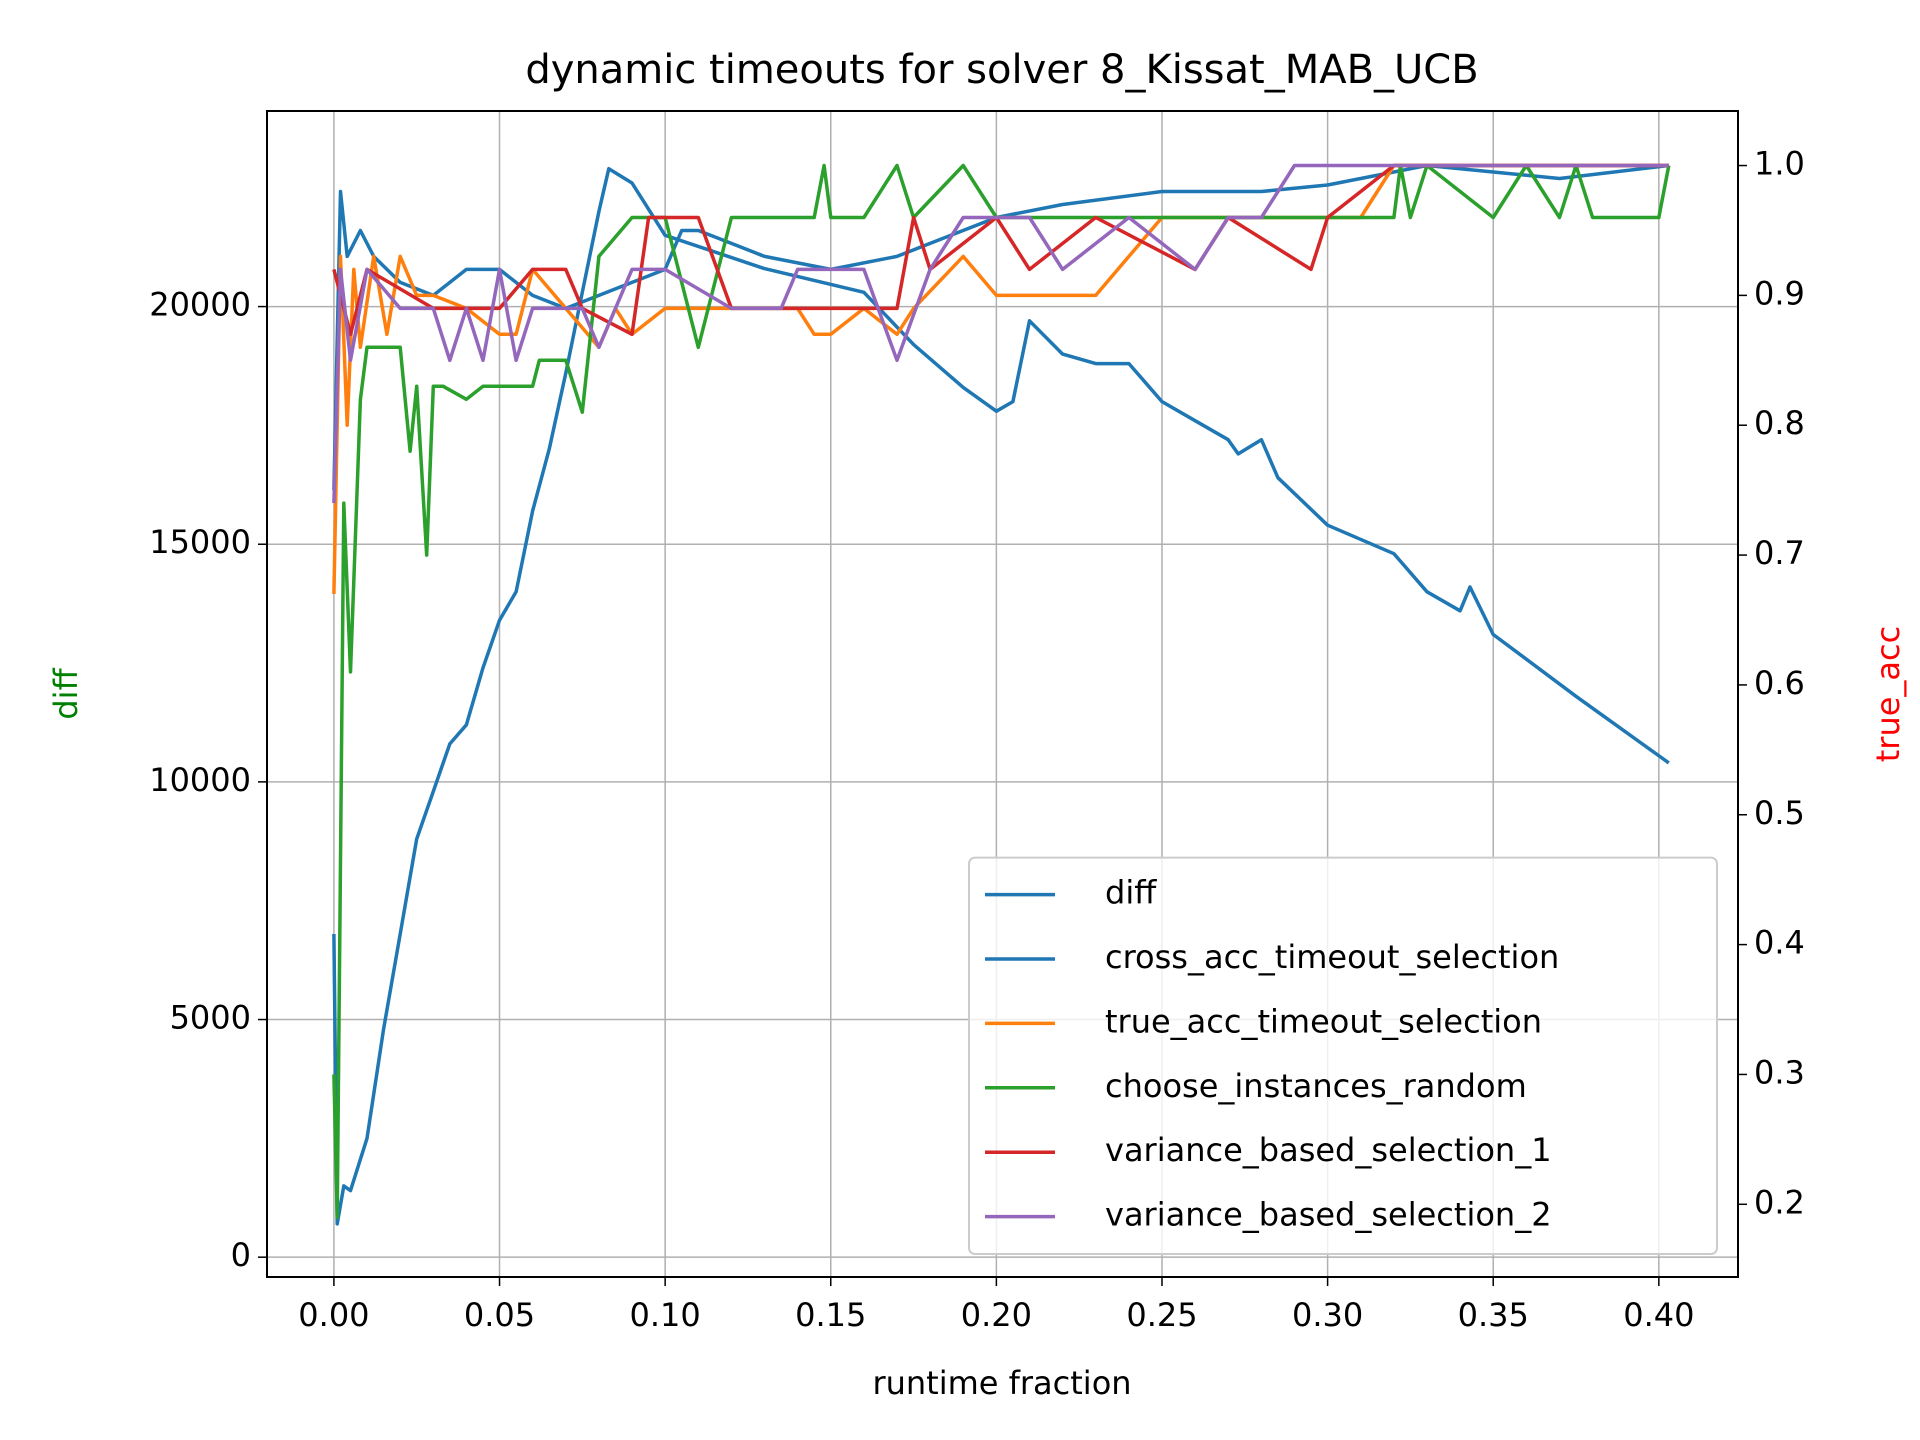 This screenshot has width=1920, height=1440. Describe the element at coordinates (1000, 250) in the screenshot. I see `series-line` at that location.